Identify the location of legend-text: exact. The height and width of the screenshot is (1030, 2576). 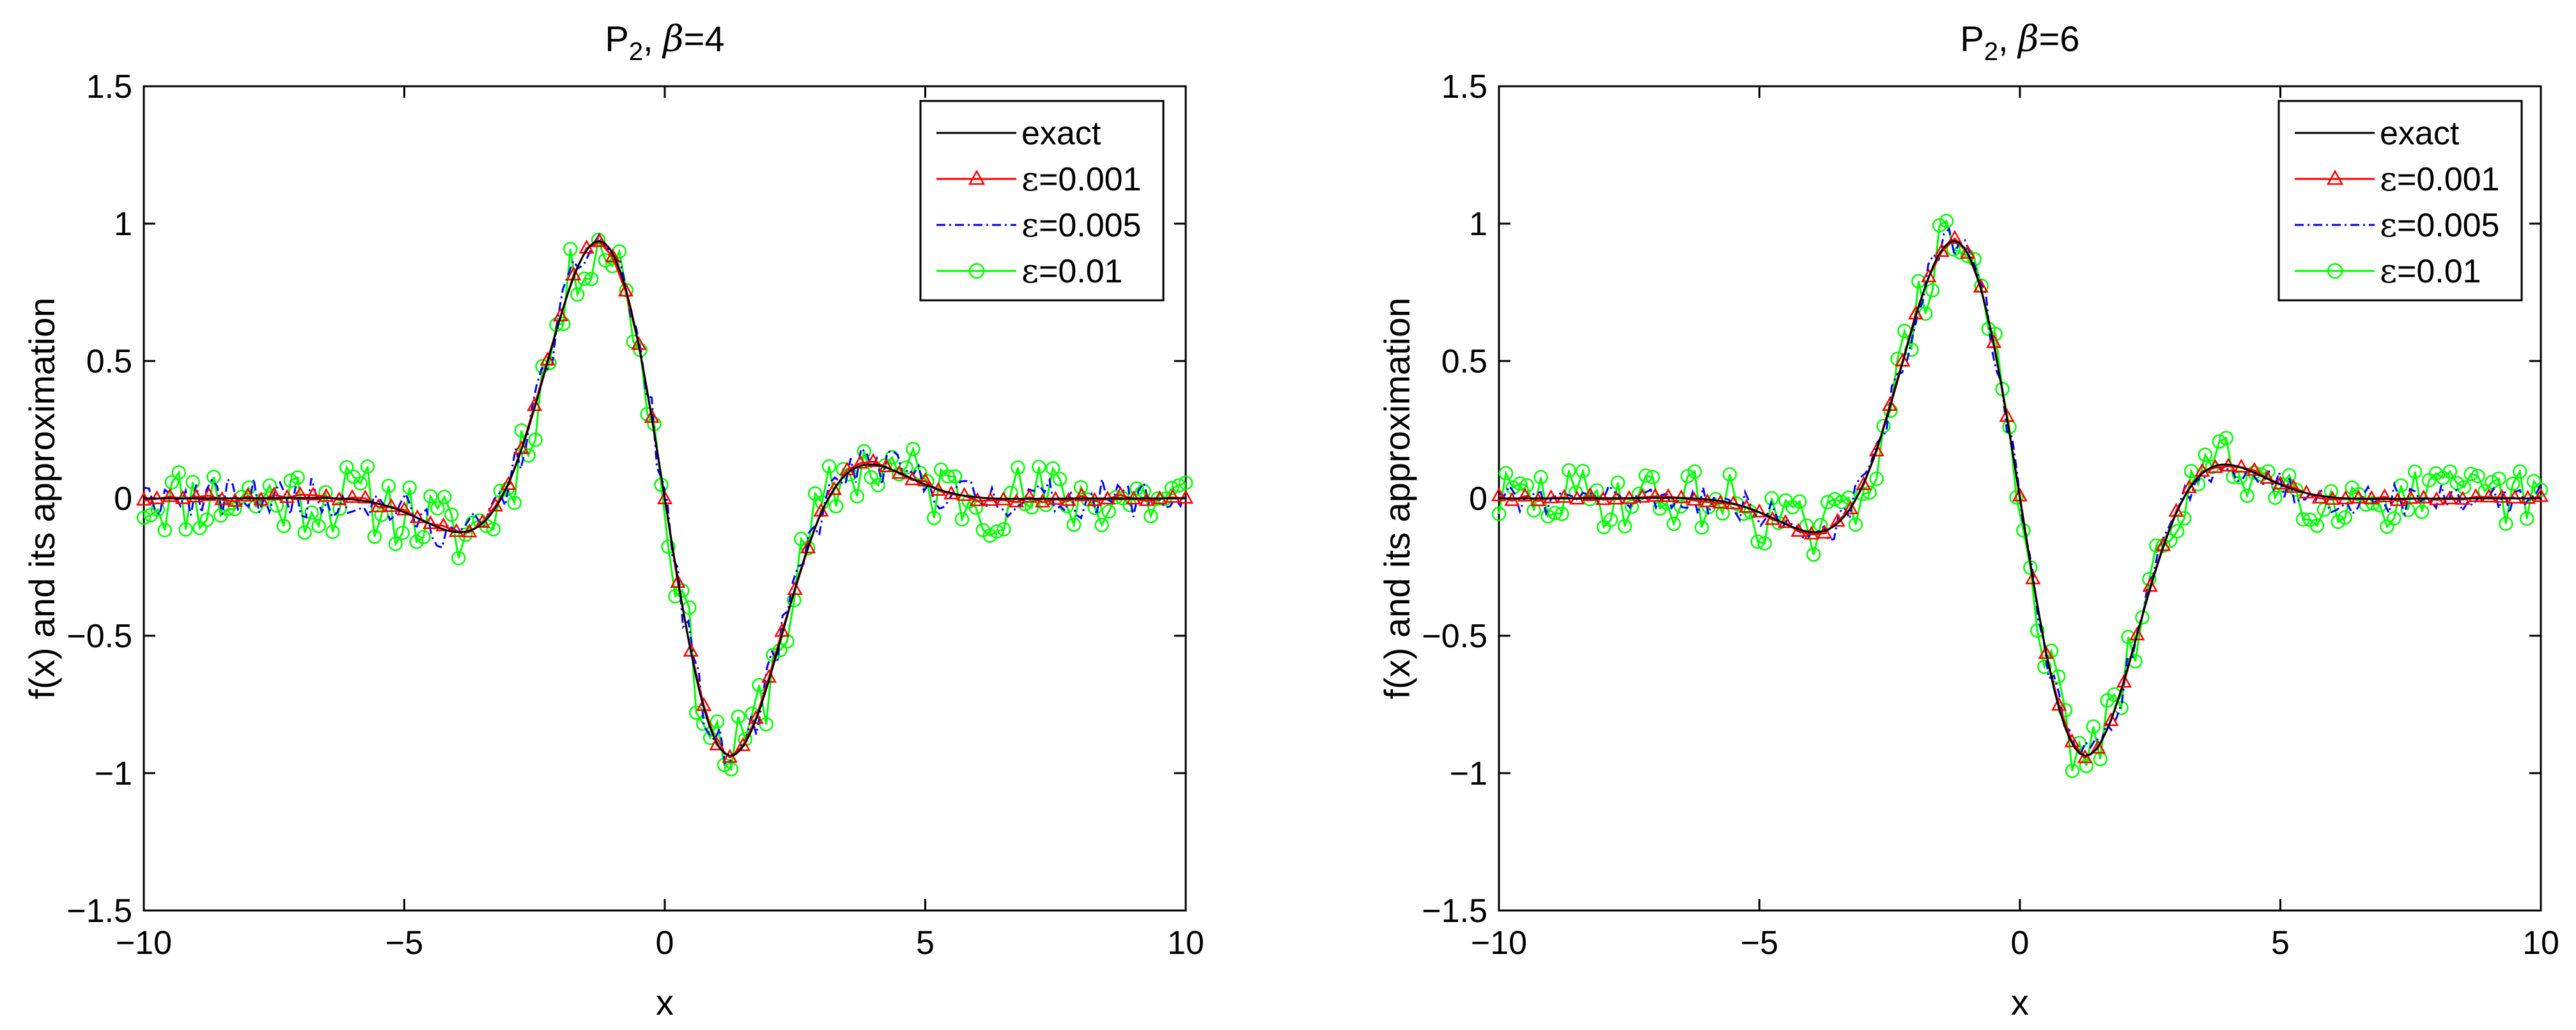
(2420, 133).